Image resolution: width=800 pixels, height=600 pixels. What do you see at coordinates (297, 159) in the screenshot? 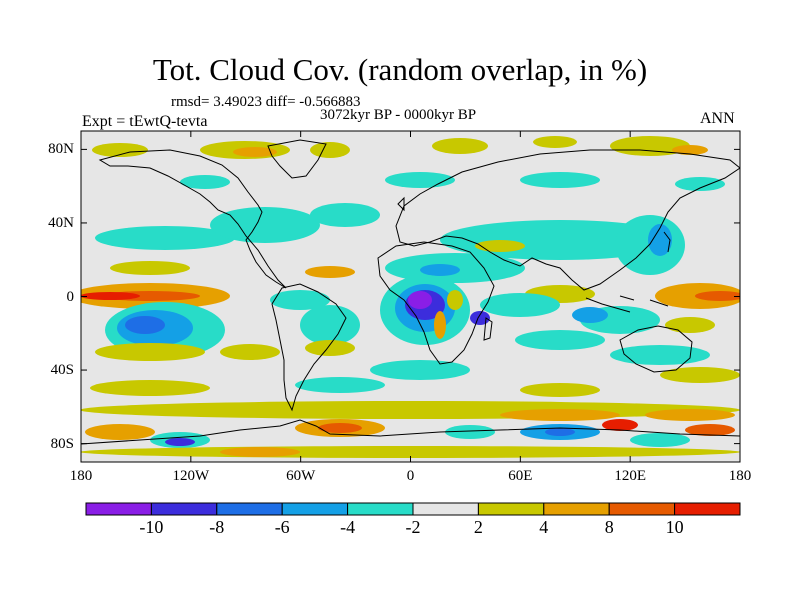
I see `coastline-greenland` at bounding box center [297, 159].